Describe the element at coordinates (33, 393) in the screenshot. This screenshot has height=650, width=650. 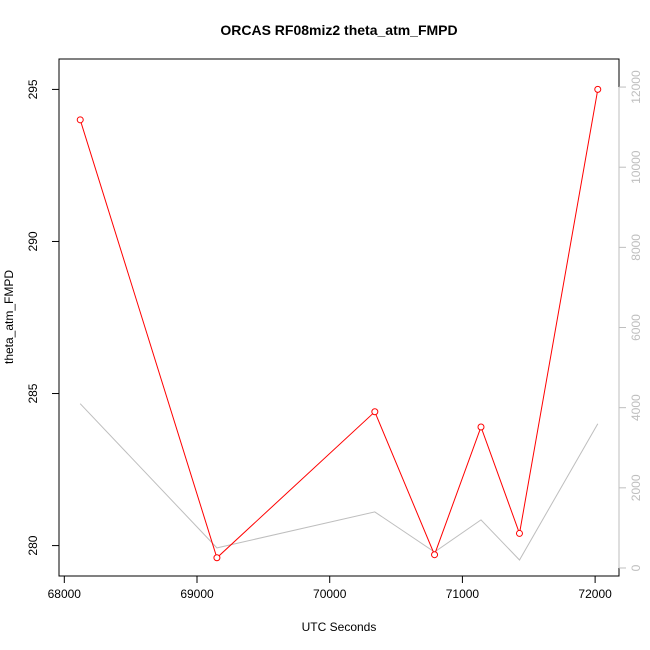
I see `y-tick-label: 285` at that location.